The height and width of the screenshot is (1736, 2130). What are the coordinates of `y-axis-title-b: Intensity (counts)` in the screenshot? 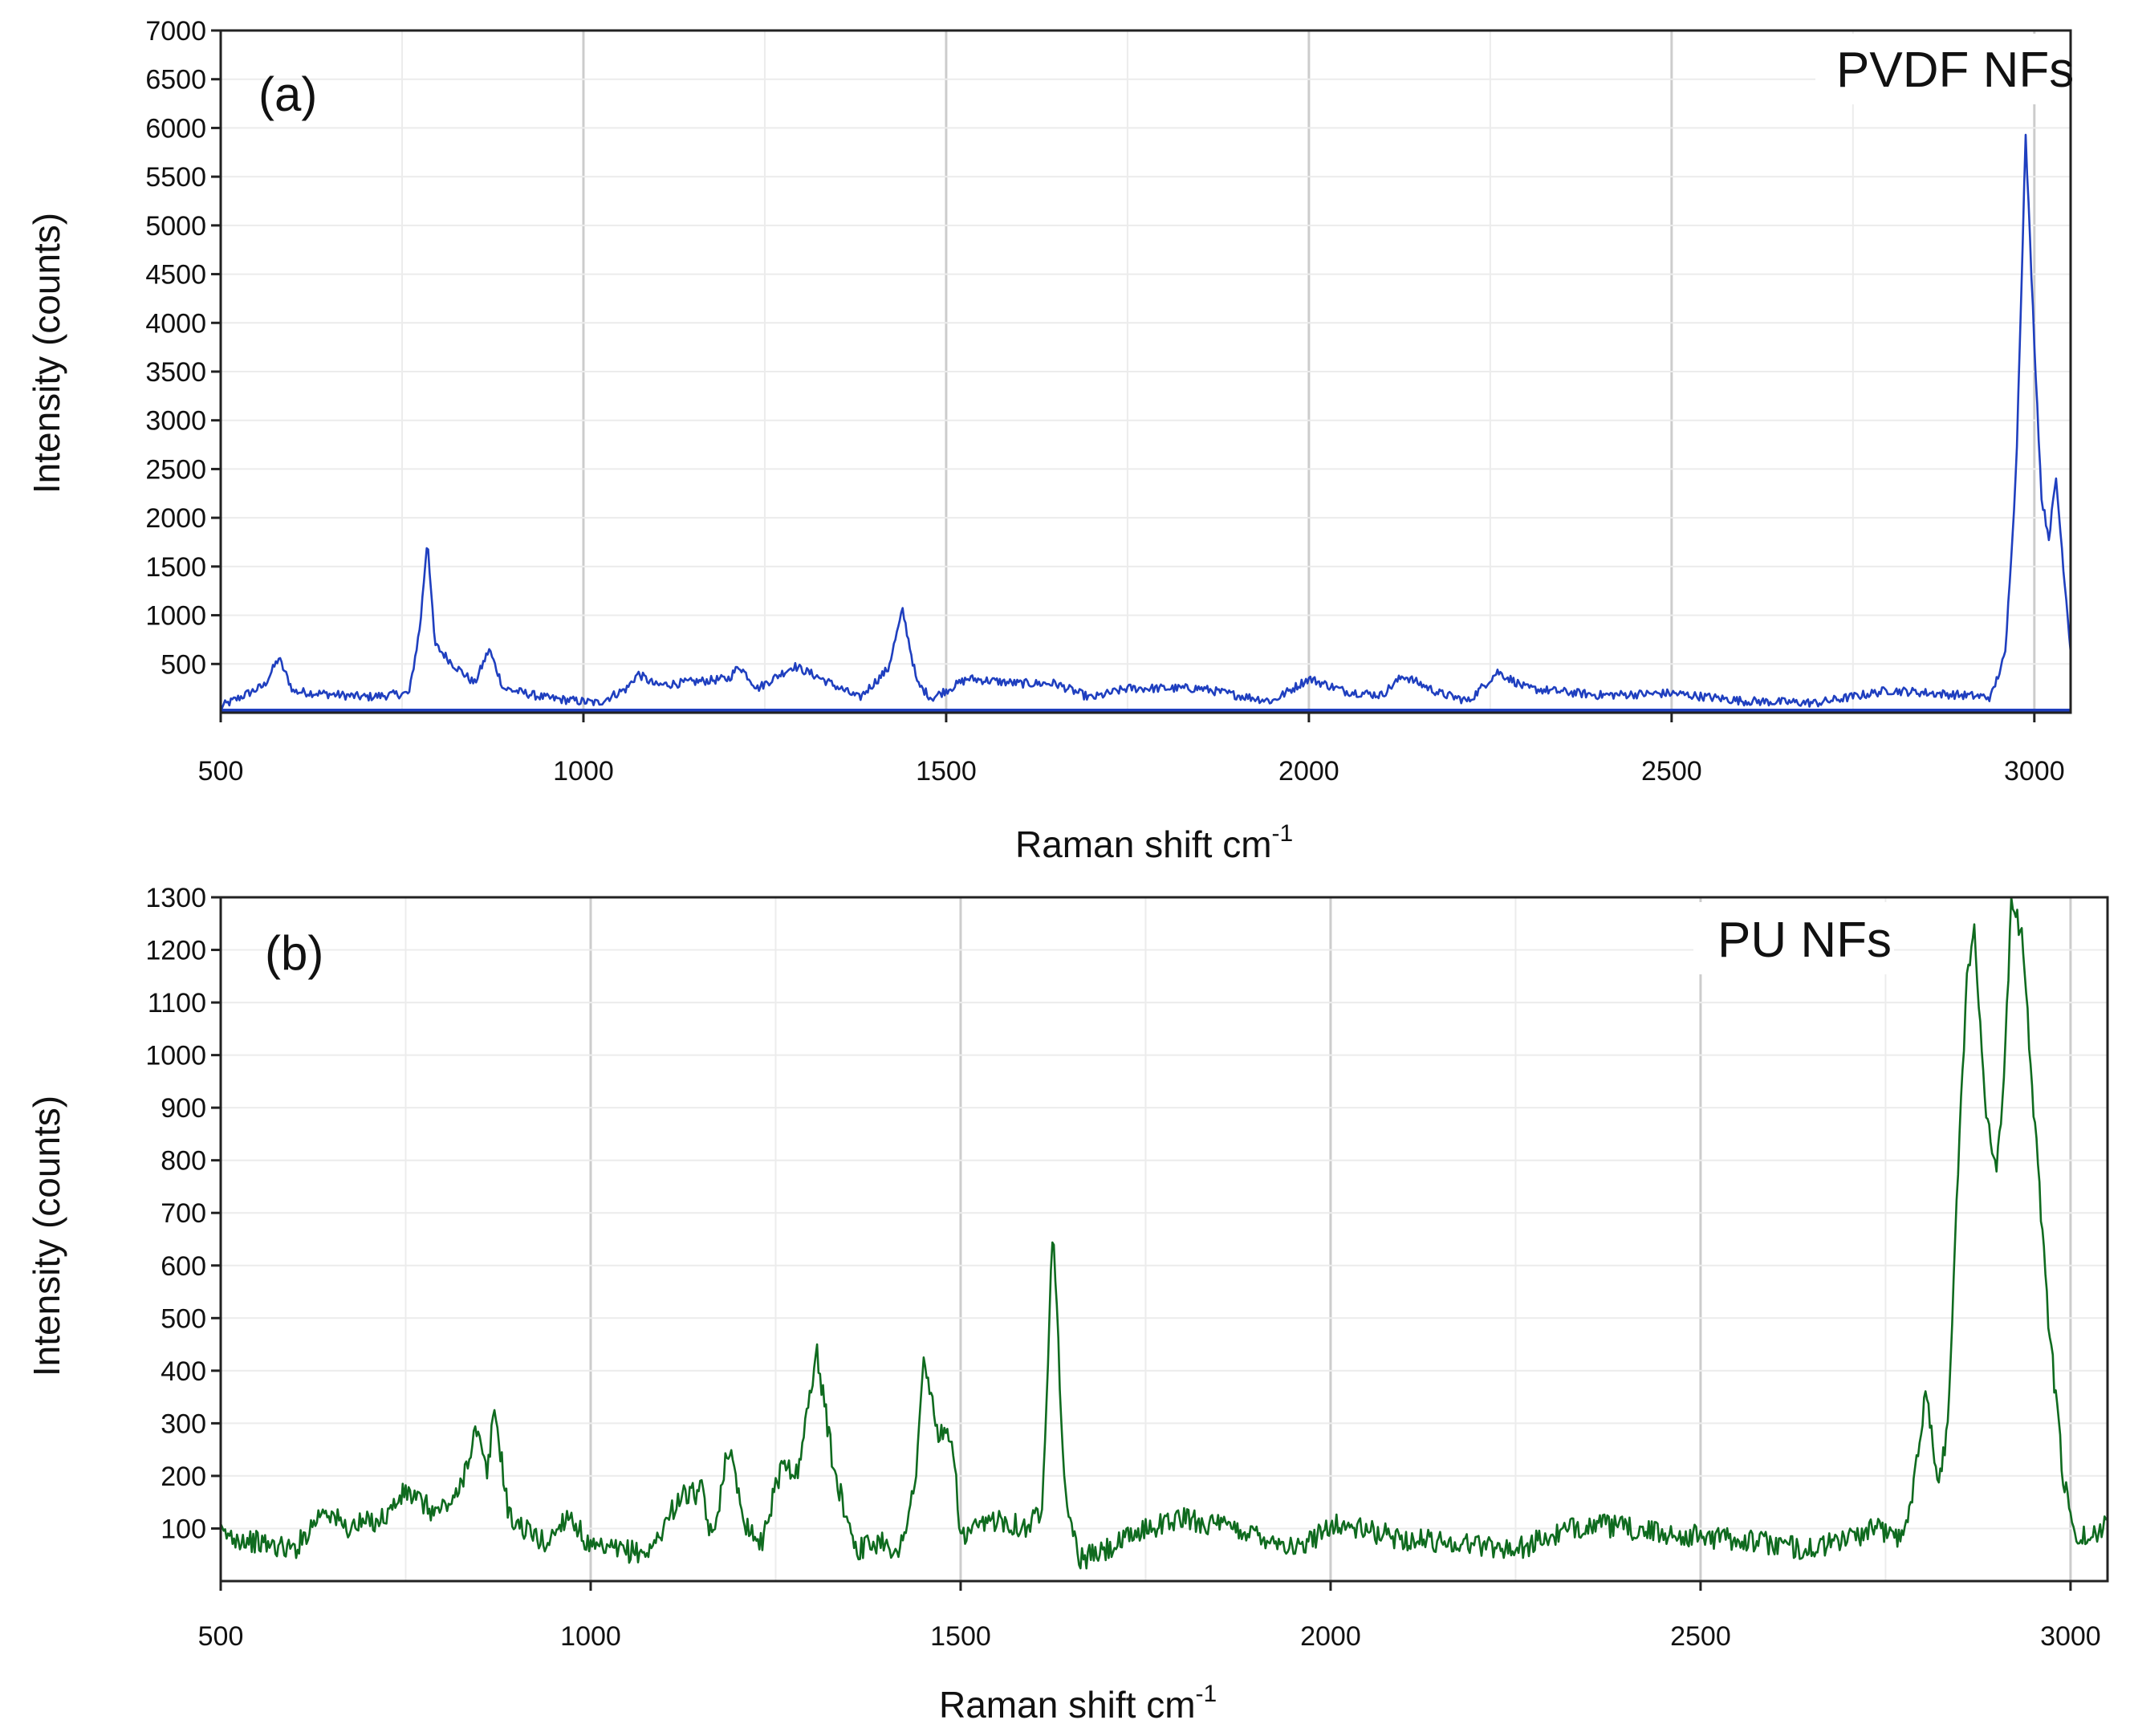 It's located at (47, 1236).